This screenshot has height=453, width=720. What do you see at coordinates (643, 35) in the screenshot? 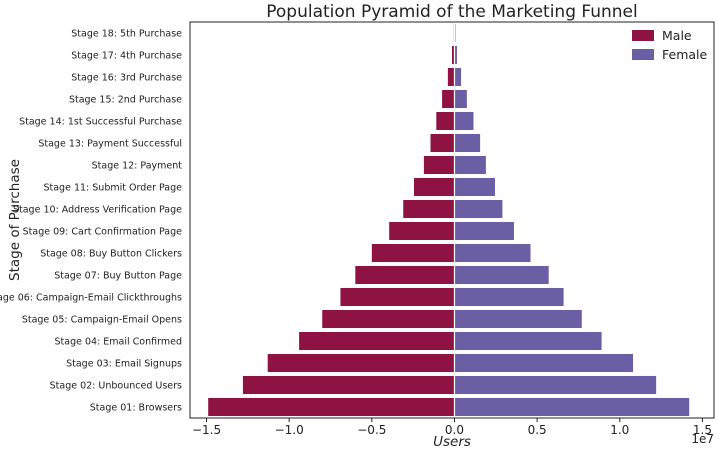
I see `legend-swatch-male` at bounding box center [643, 35].